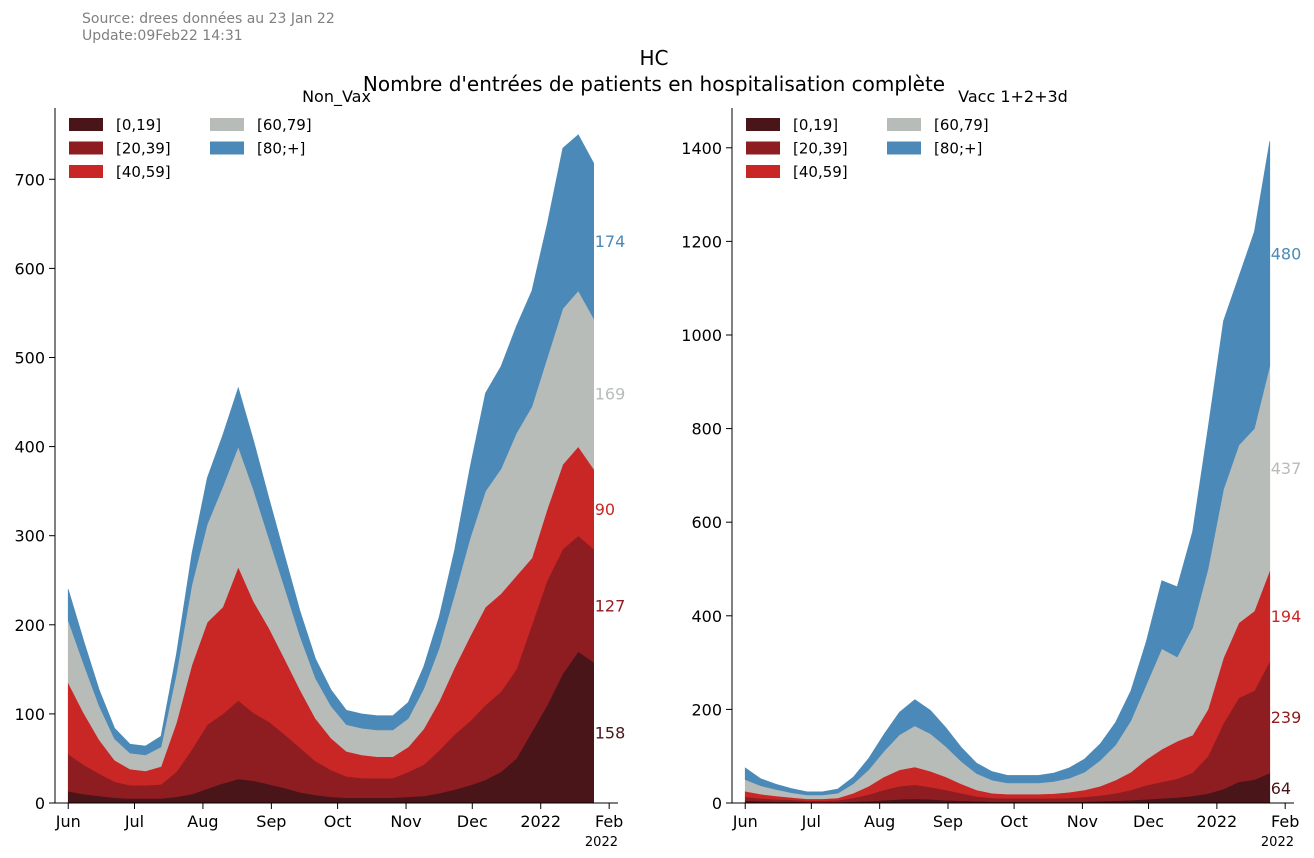  Describe the element at coordinates (701, 148) in the screenshot. I see `y-tick-label: 1400` at that location.